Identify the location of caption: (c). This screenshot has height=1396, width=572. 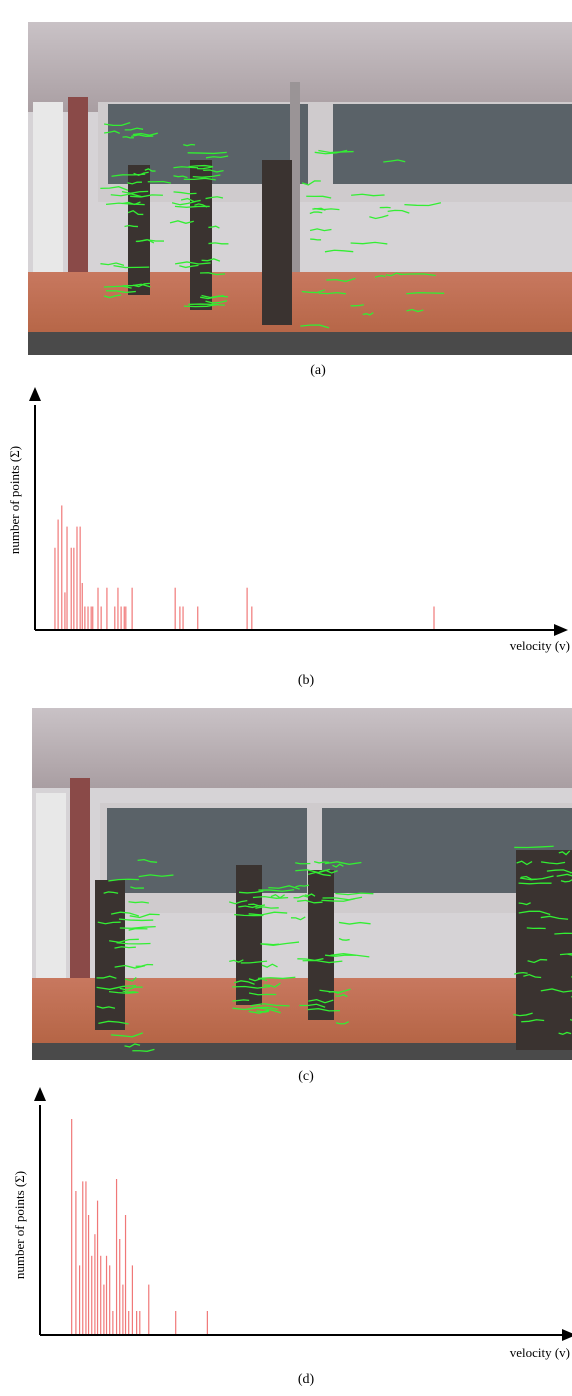
(306, 1076).